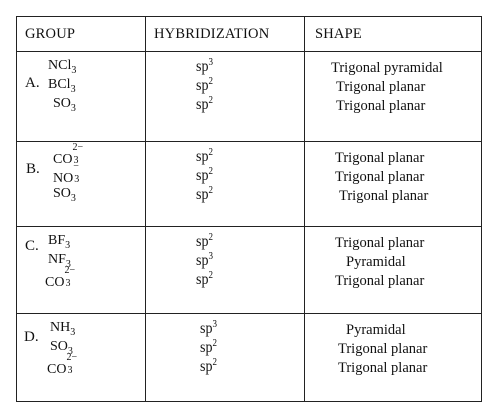 This screenshot has height=416, width=502. I want to click on molecule-formula: NO −3, so click(70, 174).